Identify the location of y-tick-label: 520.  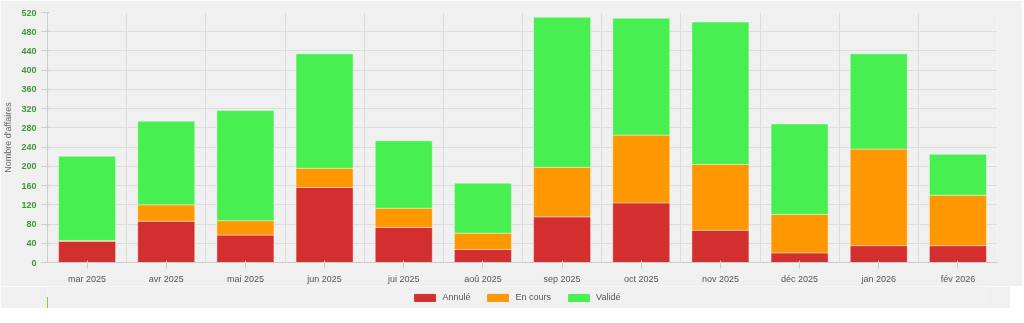
(29, 12).